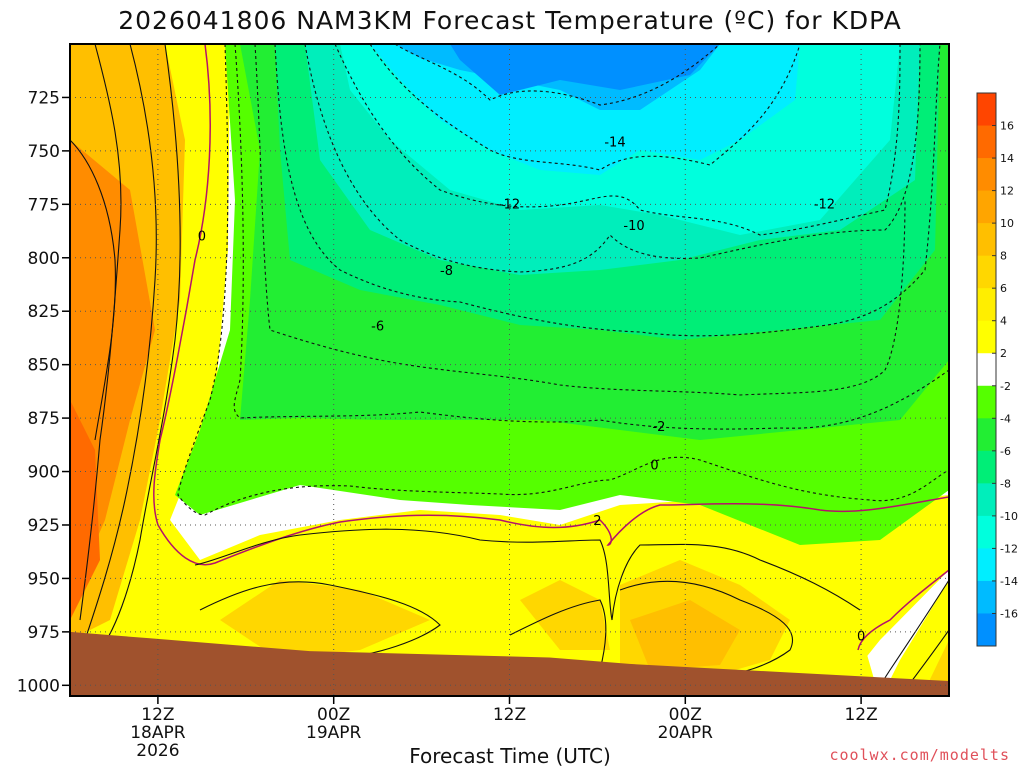 This screenshot has height=768, width=1024. What do you see at coordinates (334, 733) in the screenshot?
I see `x-tick-label: 19APR` at bounding box center [334, 733].